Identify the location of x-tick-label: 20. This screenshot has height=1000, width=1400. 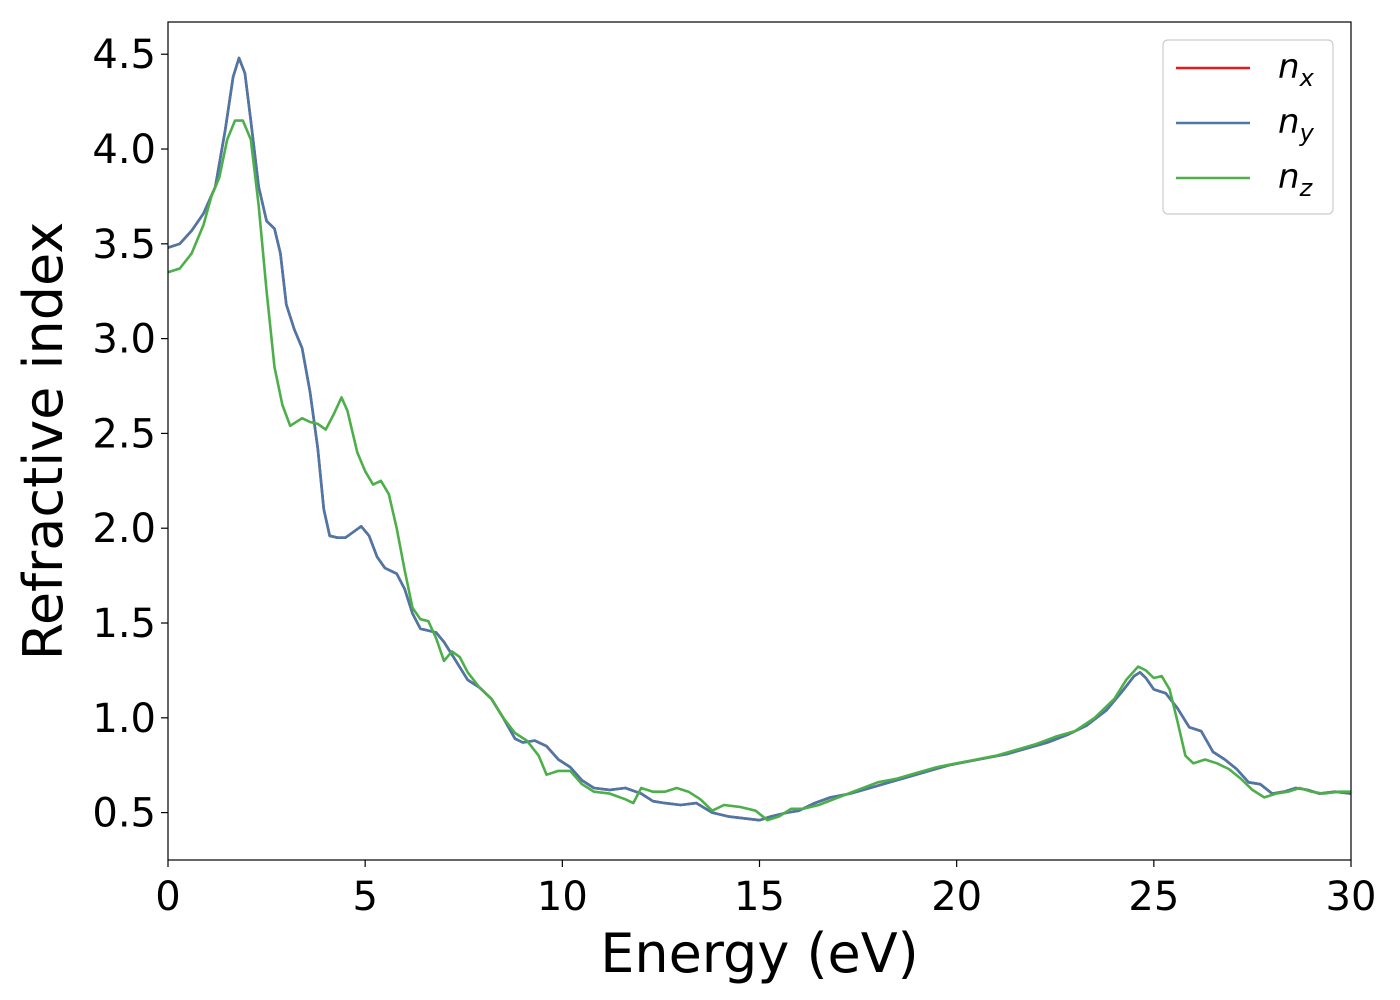
(956, 897).